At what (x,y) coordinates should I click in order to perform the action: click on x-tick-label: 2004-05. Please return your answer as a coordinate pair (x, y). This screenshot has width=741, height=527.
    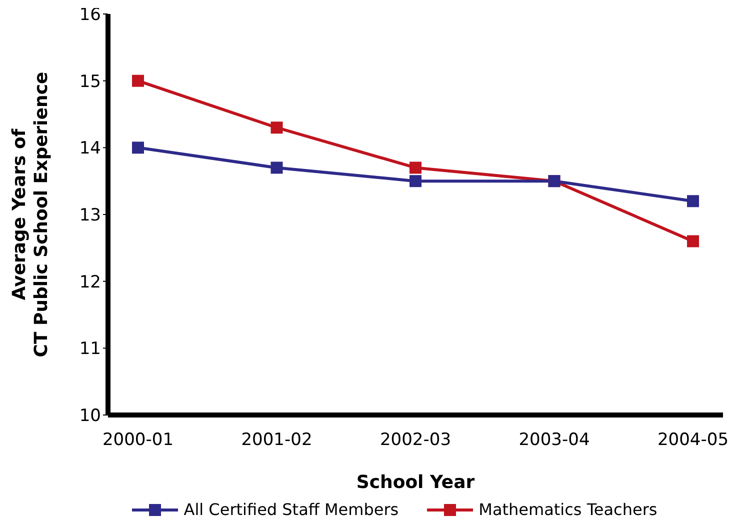
    Looking at the image, I should click on (693, 440).